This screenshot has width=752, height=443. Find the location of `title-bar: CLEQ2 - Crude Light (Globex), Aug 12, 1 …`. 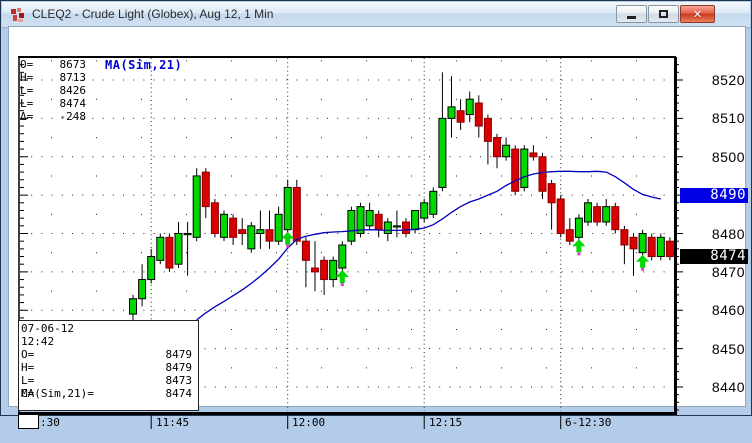

title-bar: CLEQ2 - Crude Light (Globex), Aug 12, 1 … is located at coordinates (376, 15).